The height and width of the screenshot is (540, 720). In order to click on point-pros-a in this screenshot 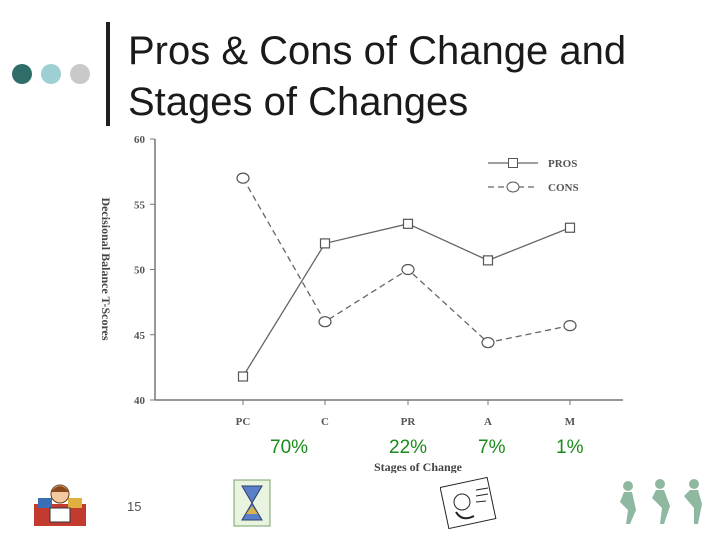, I will do `click(488, 260)`.